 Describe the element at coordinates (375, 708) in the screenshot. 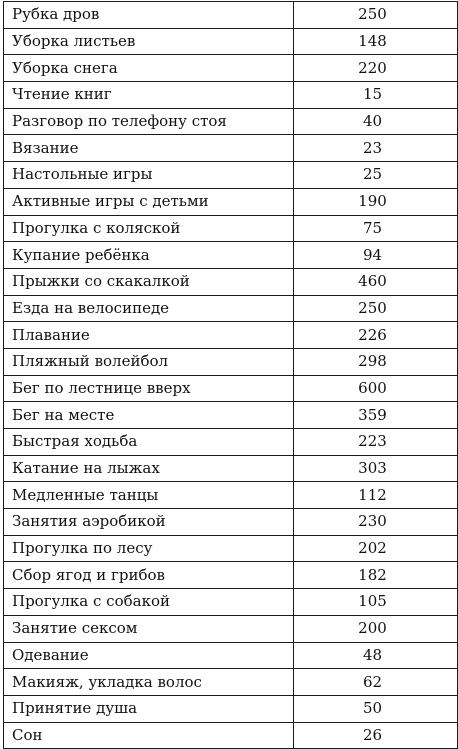

I see `calorie-value-cell: 50` at that location.